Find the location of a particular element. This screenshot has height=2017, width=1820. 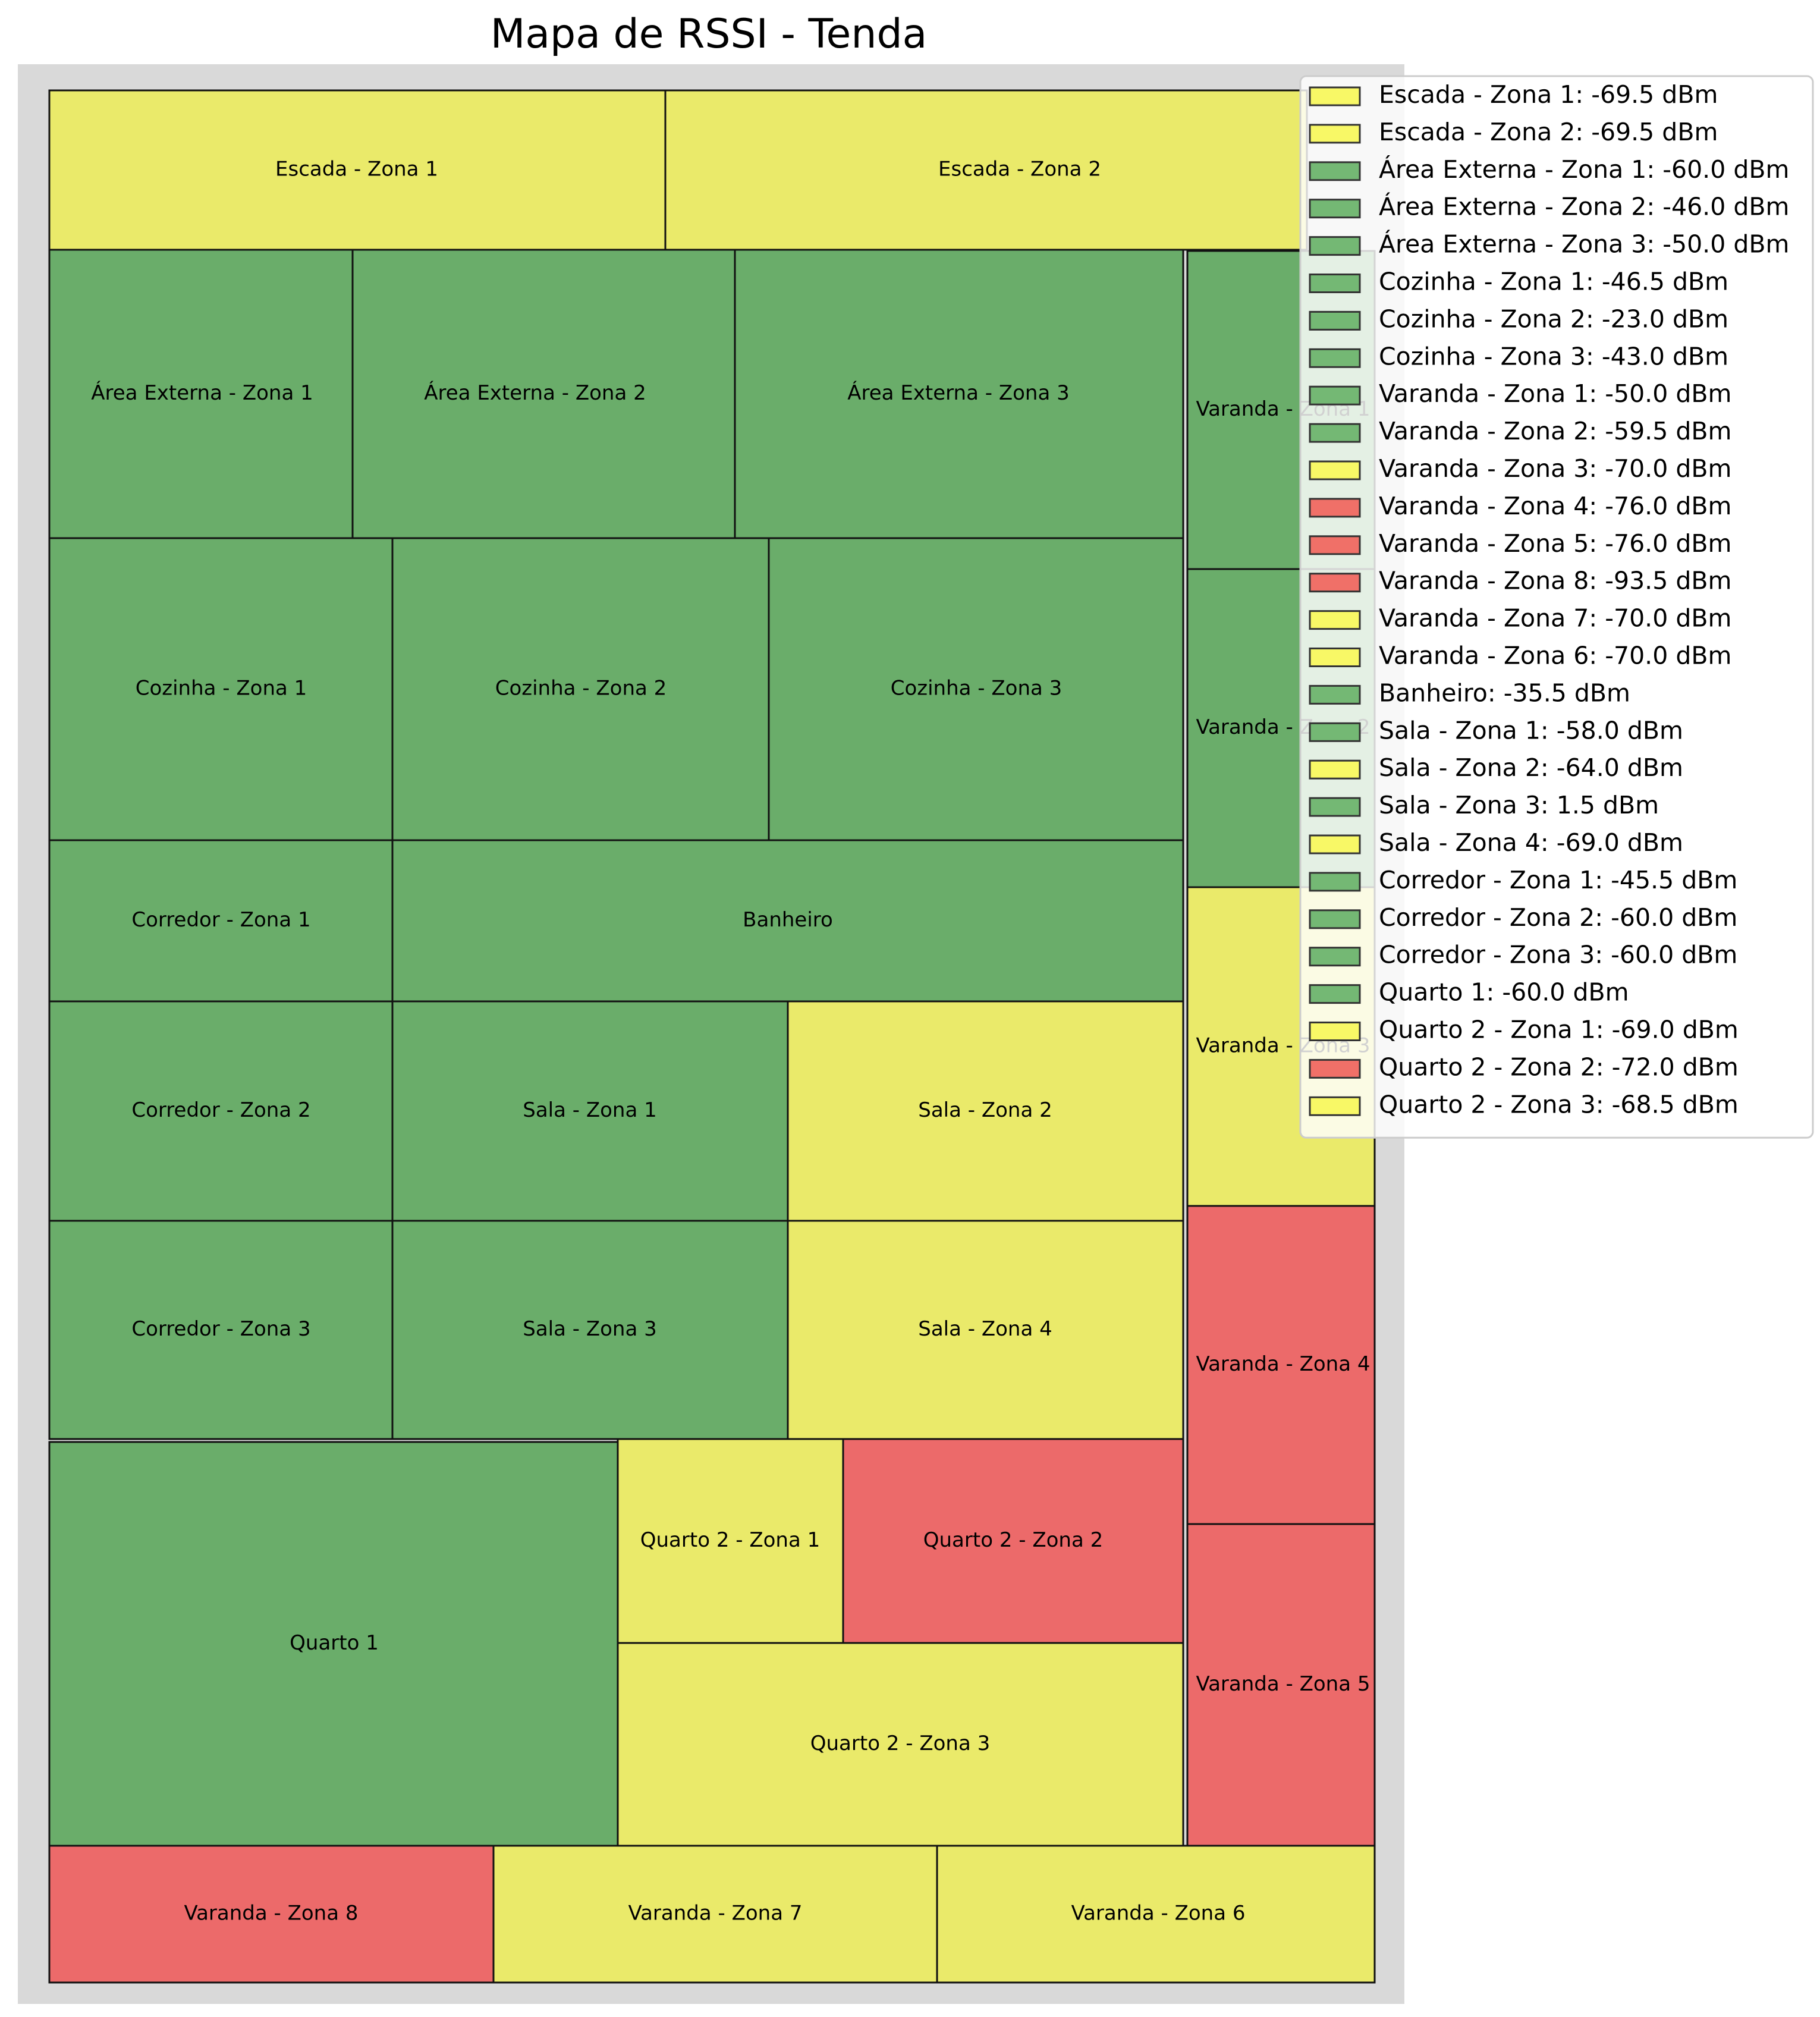

zone-quarto-2-zona-3: Quarto 2 - Zona 3 is located at coordinates (900, 1744).